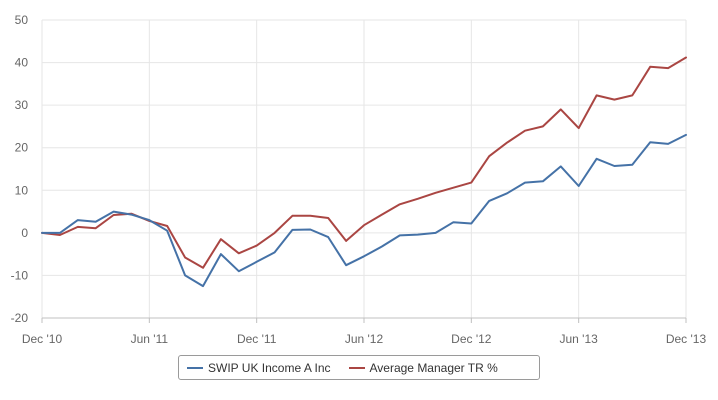  Describe the element at coordinates (195, 367) in the screenshot. I see `legend-swatch-swip-uk-income` at that location.